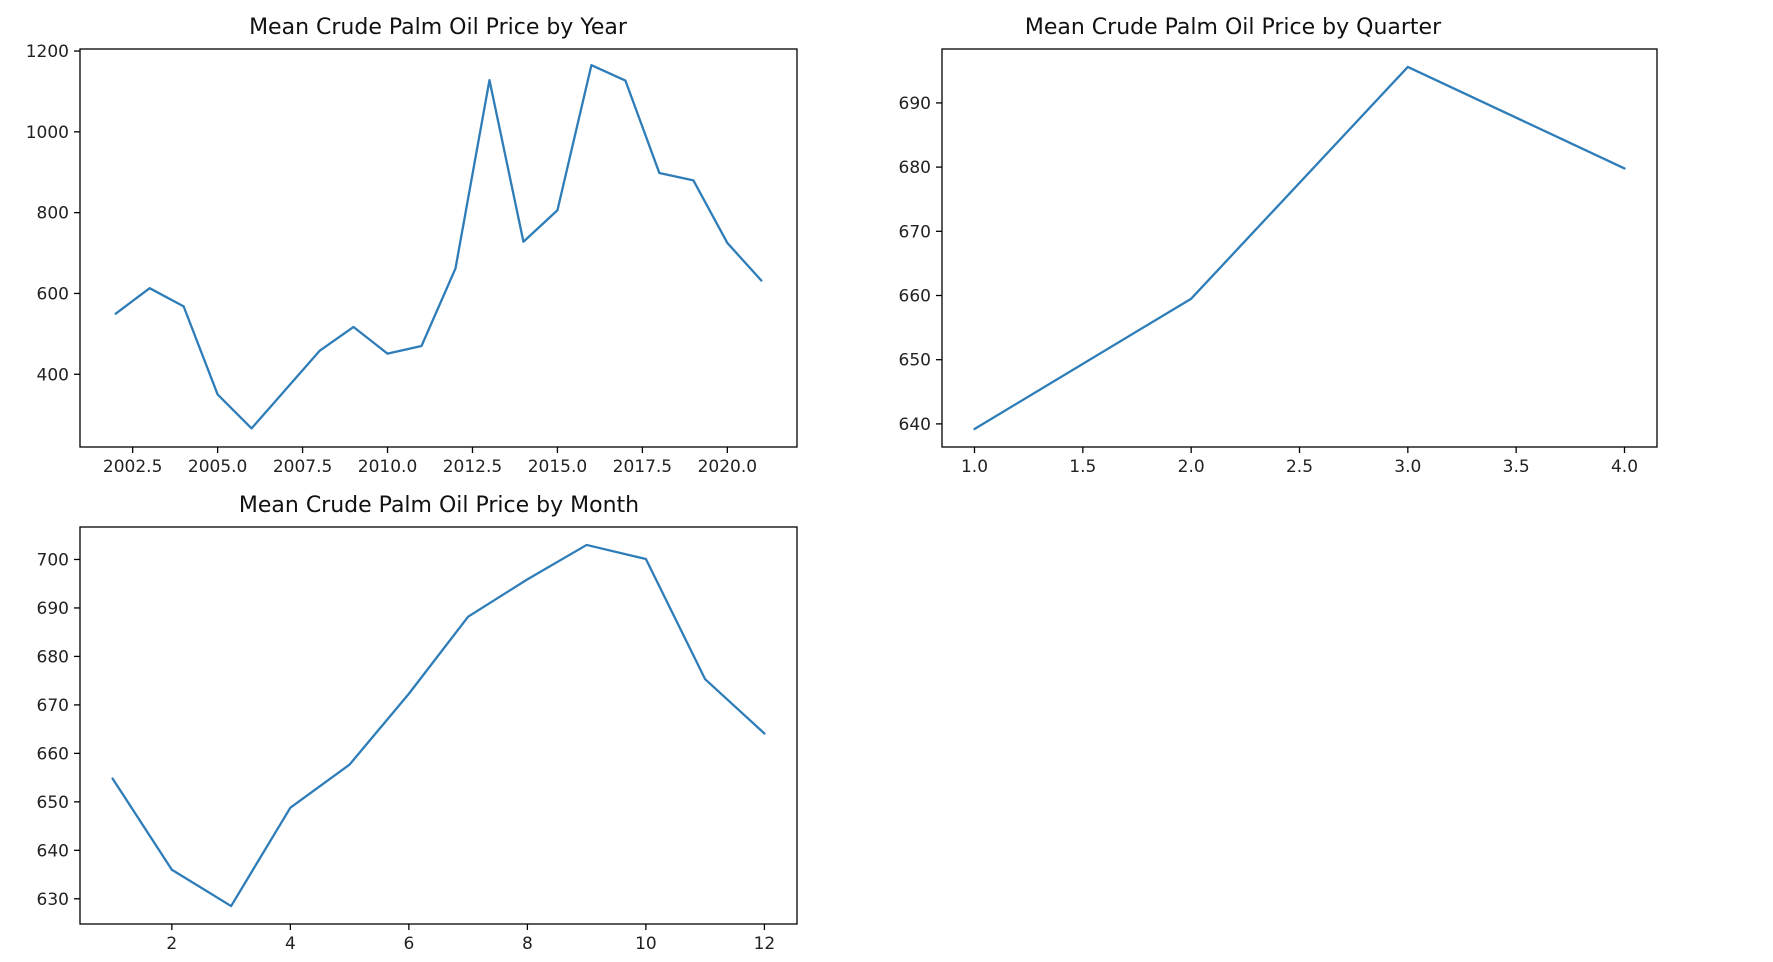  What do you see at coordinates (1191, 467) in the screenshot?
I see `quarter-x-tick-label: 2.0` at bounding box center [1191, 467].